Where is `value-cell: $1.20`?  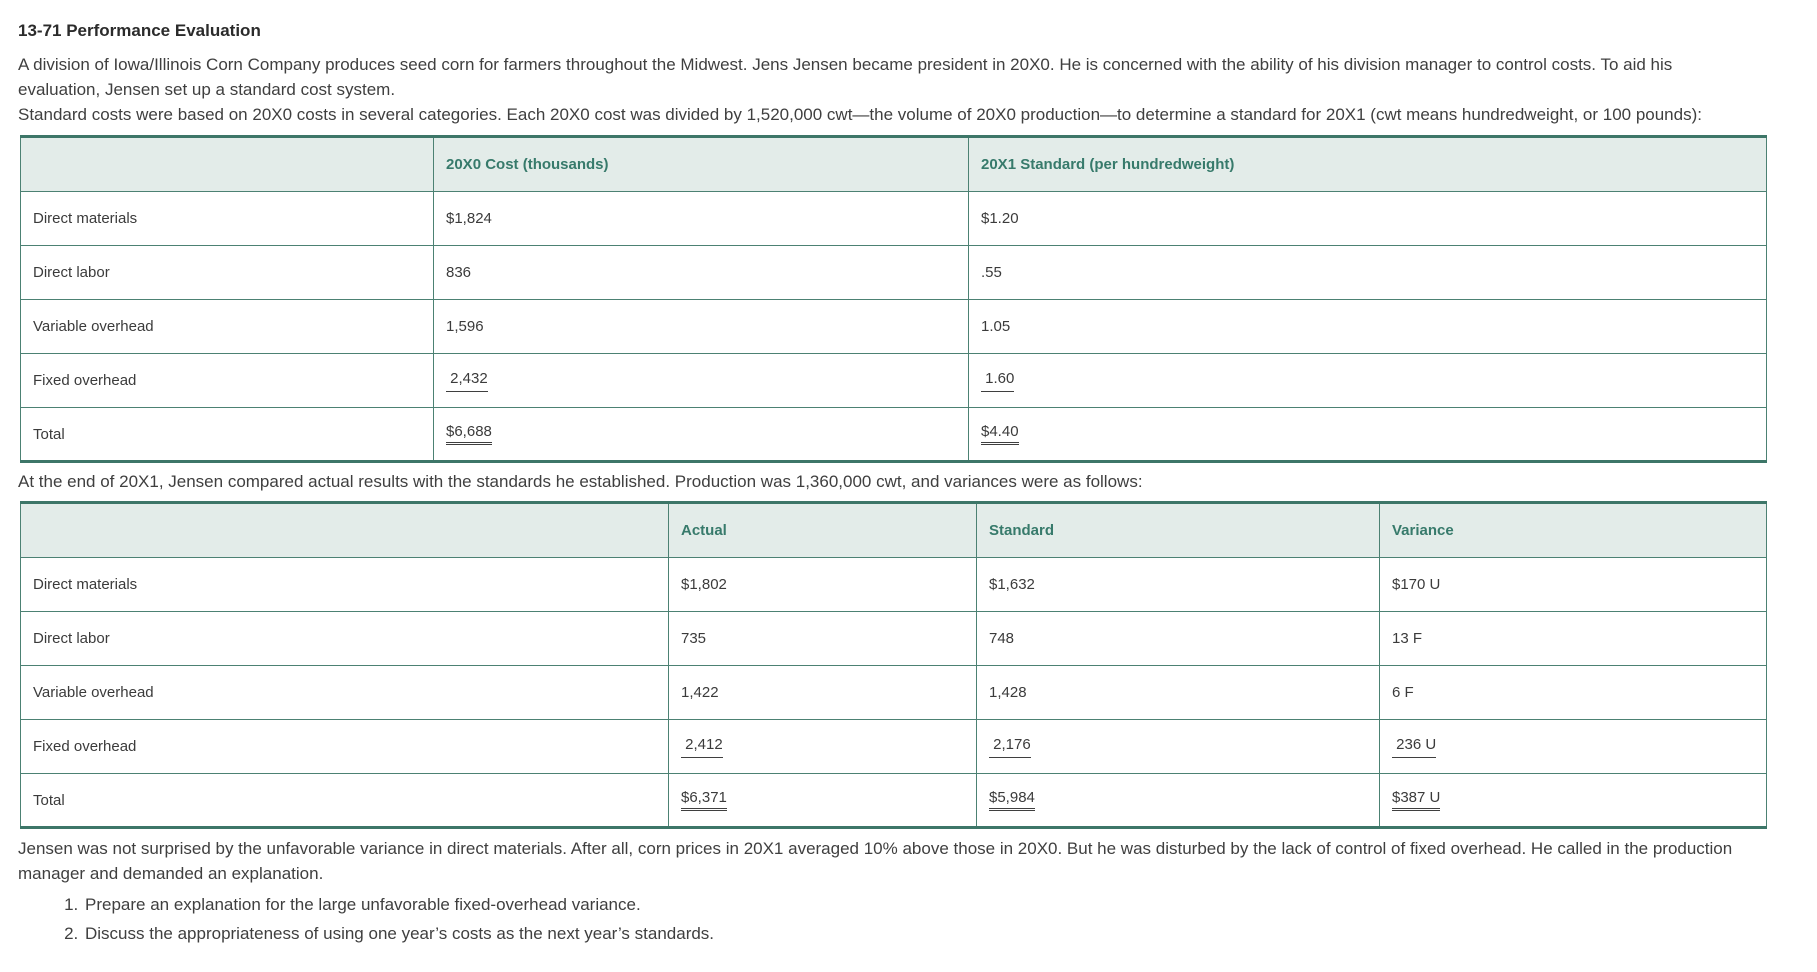 value-cell: $1.20 is located at coordinates (1367, 218).